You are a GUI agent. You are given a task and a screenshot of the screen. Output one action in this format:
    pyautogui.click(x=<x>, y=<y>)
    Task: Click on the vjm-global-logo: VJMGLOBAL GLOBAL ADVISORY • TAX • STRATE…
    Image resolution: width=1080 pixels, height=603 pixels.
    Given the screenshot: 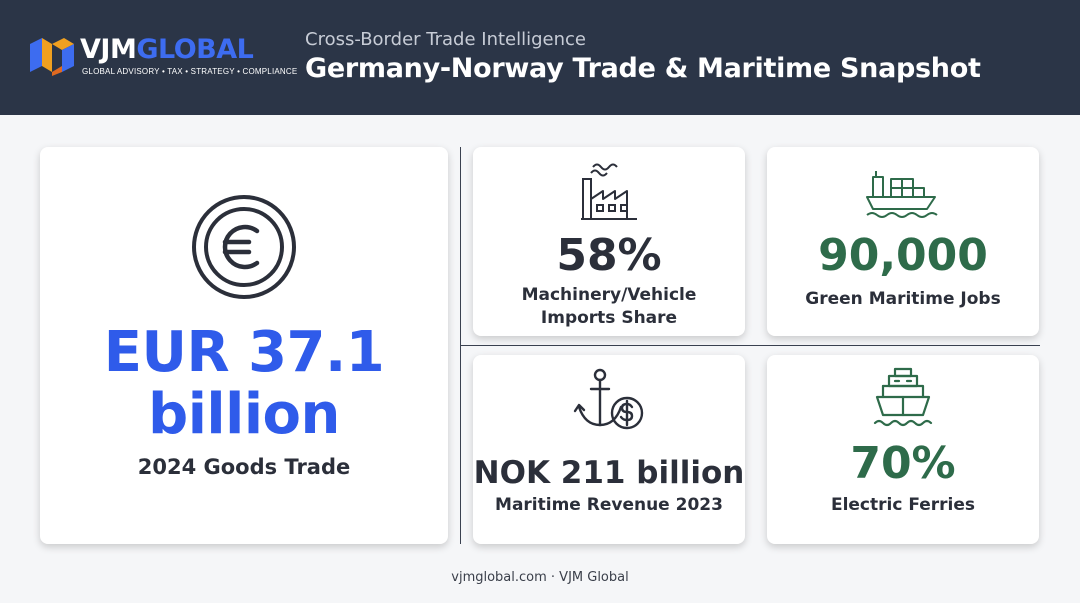 What is the action you would take?
    pyautogui.click(x=162, y=57)
    